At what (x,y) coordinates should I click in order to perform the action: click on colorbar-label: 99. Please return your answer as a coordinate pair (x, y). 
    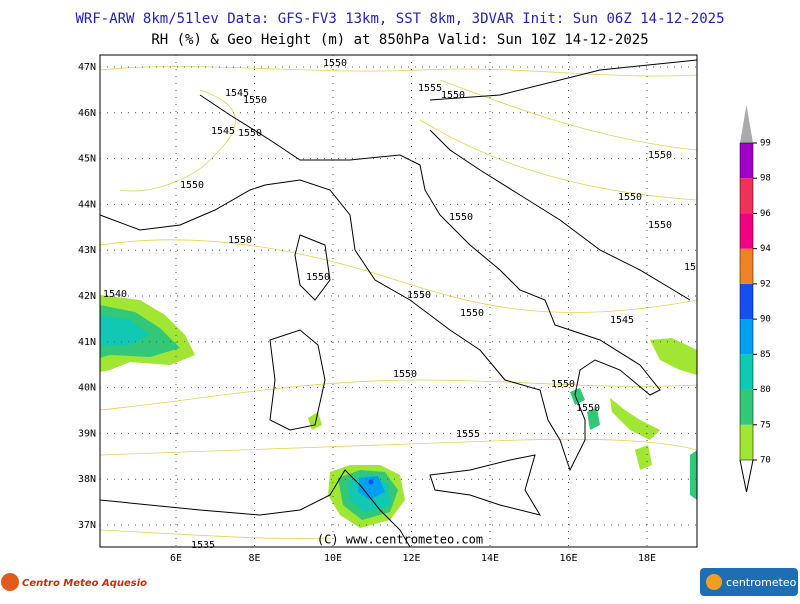
    Looking at the image, I should click on (765, 144).